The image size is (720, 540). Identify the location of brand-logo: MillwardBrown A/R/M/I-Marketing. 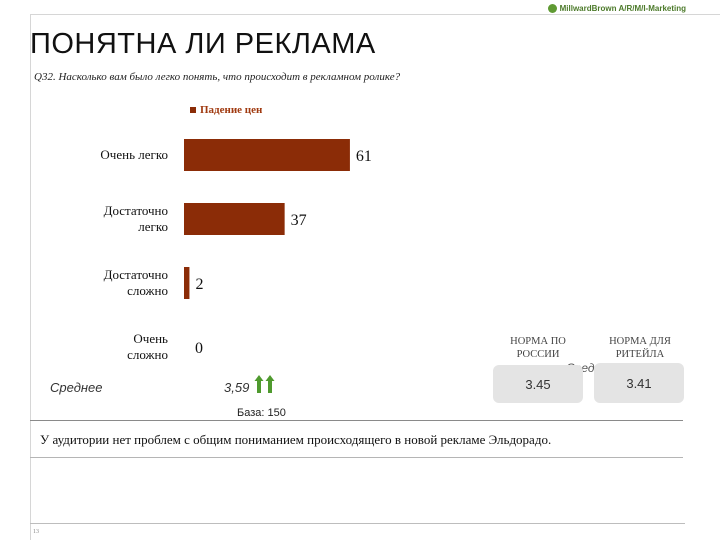
(616, 8).